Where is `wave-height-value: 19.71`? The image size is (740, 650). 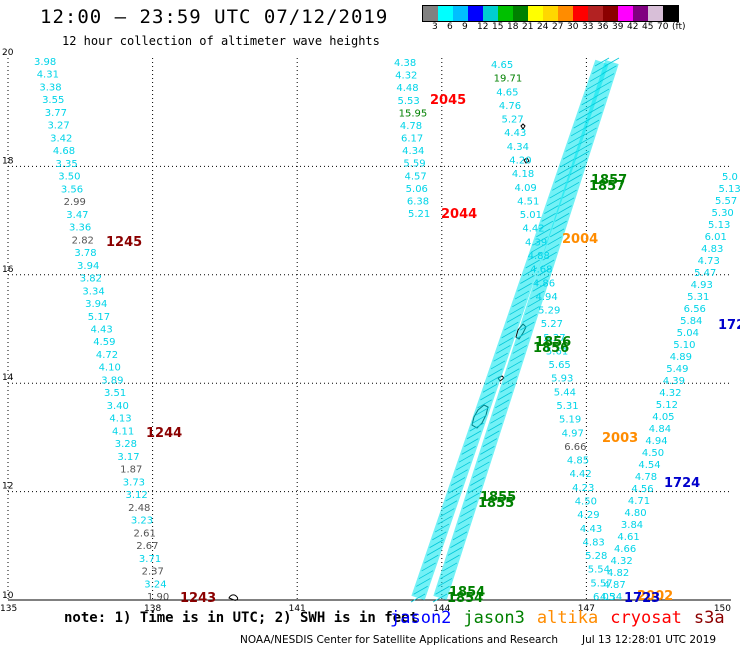
wave-height-value: 19.71 is located at coordinates (508, 79).